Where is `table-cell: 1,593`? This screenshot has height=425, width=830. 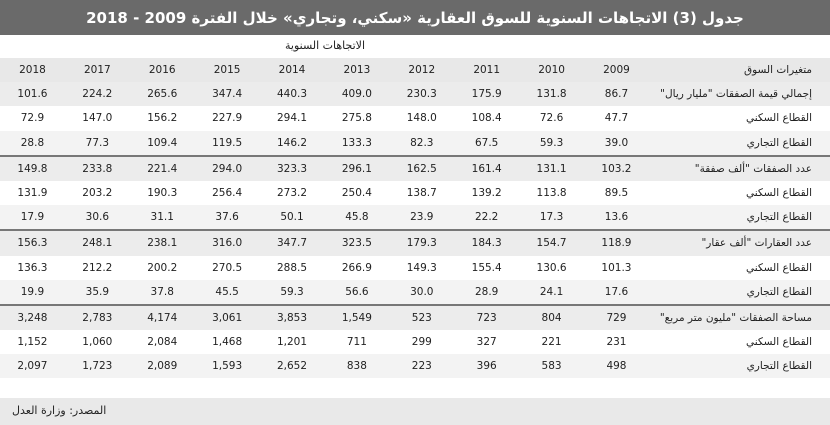 table-cell: 1,593 is located at coordinates (227, 366).